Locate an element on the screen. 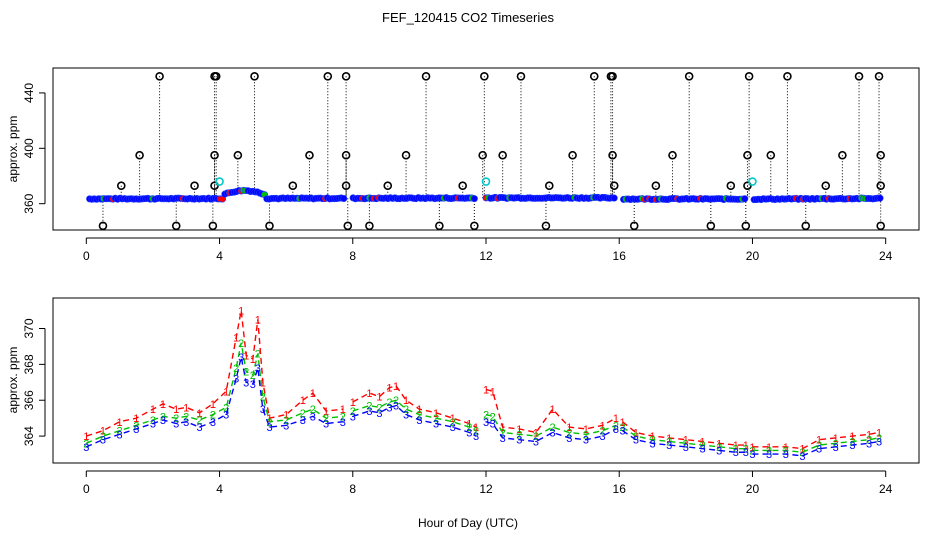 The width and height of the screenshot is (936, 540). bottom-x-tick-label: 4 is located at coordinates (219, 489).